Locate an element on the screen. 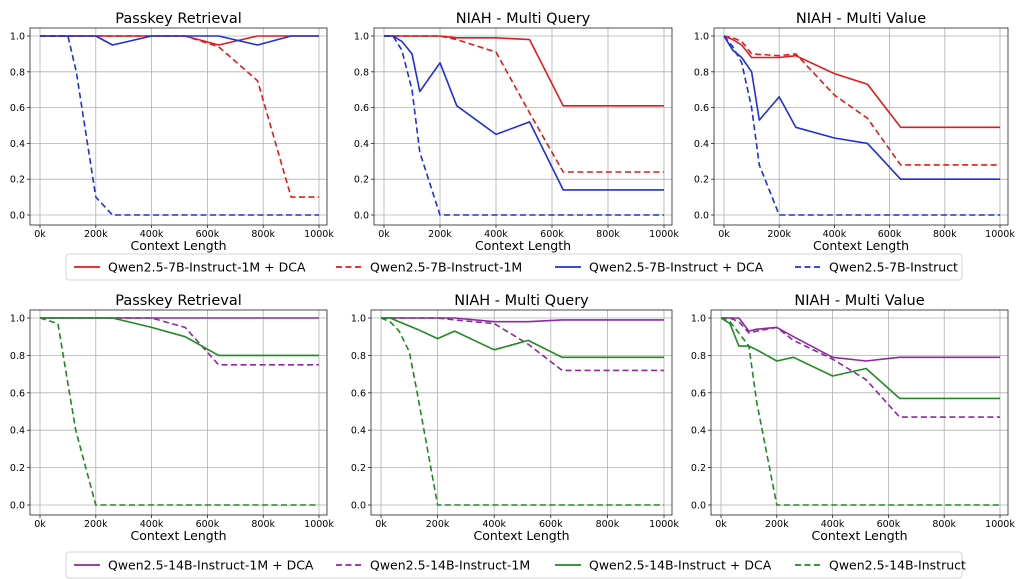 This screenshot has height=579, width=1024. legend-label: Qwen2.5-7B-Instruct-1M + DCA is located at coordinates (207, 267).